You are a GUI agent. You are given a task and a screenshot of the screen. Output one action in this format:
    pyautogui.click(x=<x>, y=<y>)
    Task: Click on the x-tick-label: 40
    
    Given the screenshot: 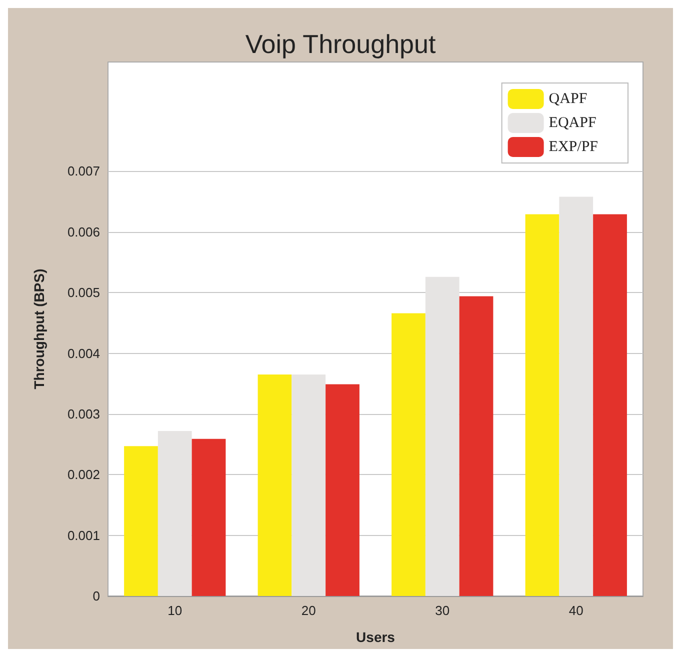 What is the action you would take?
    pyautogui.click(x=576, y=610)
    